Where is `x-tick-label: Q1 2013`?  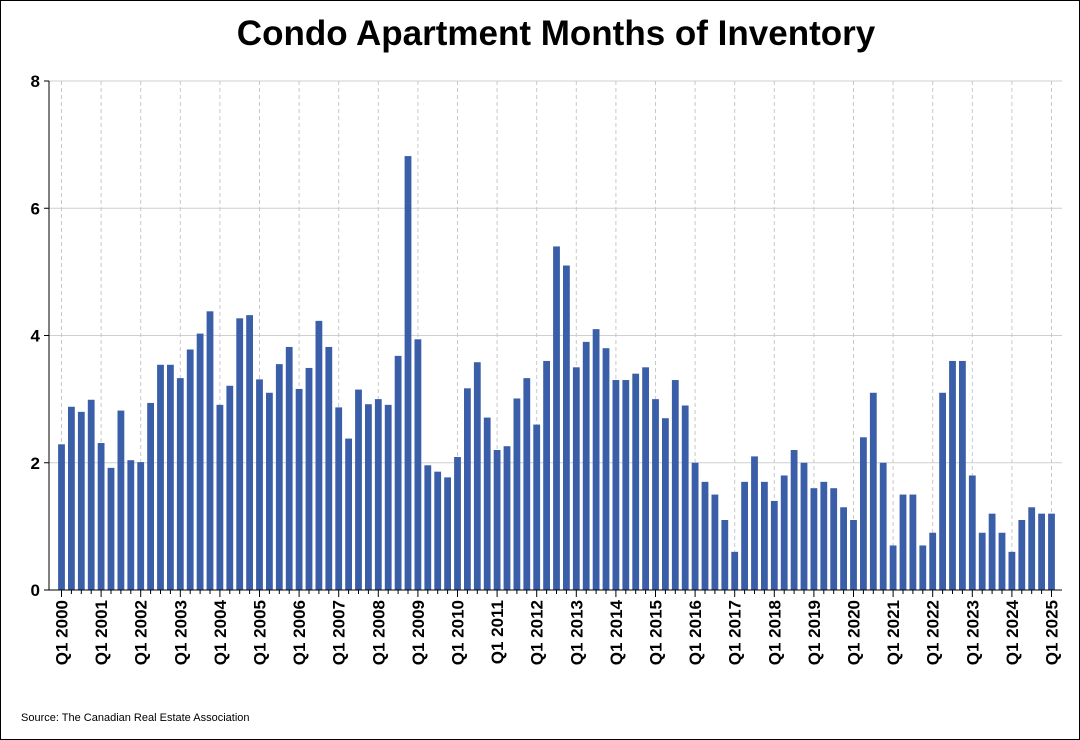 x-tick-label: Q1 2013 is located at coordinates (576, 632).